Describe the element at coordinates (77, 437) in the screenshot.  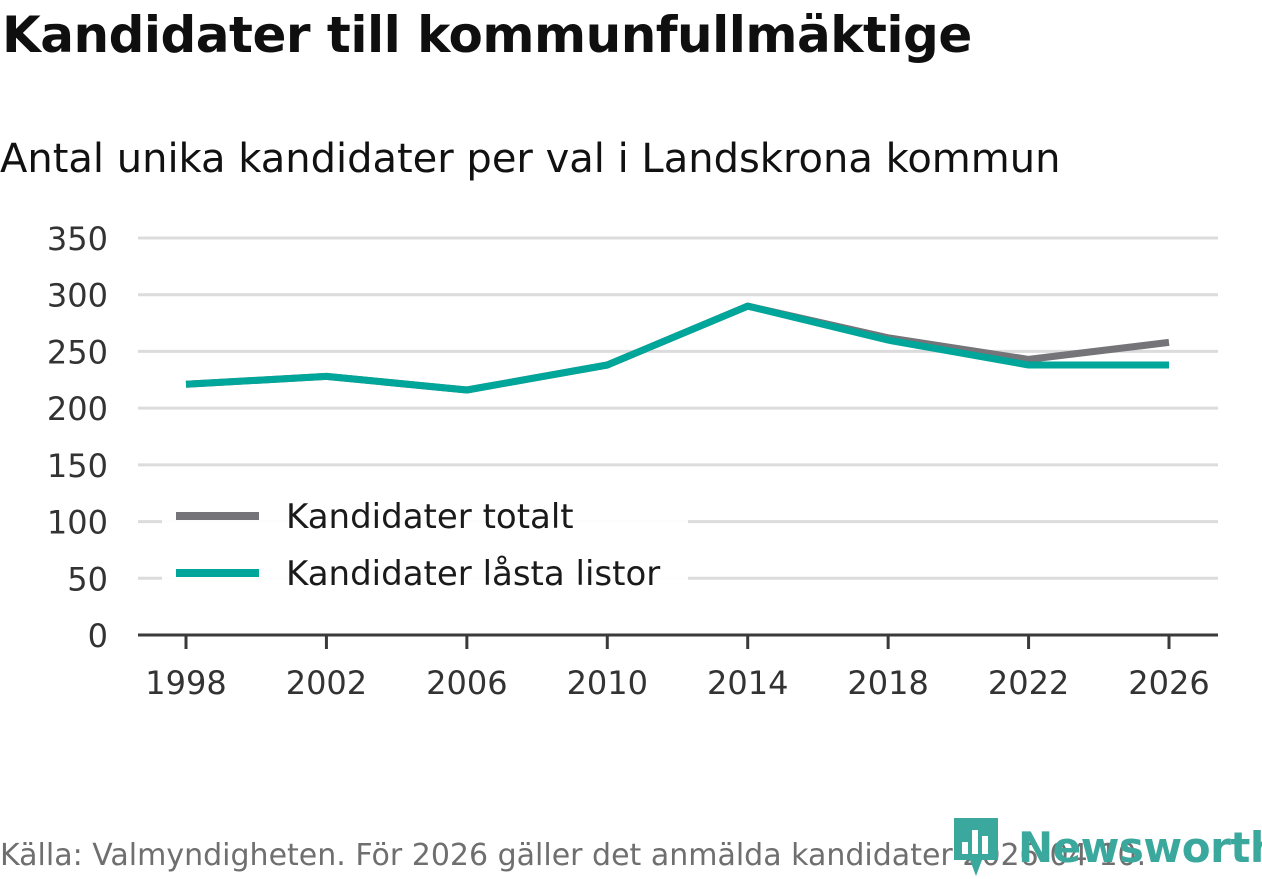
I see `y-axis-ticks: 0 50 100 150 200 250 300 350` at that location.